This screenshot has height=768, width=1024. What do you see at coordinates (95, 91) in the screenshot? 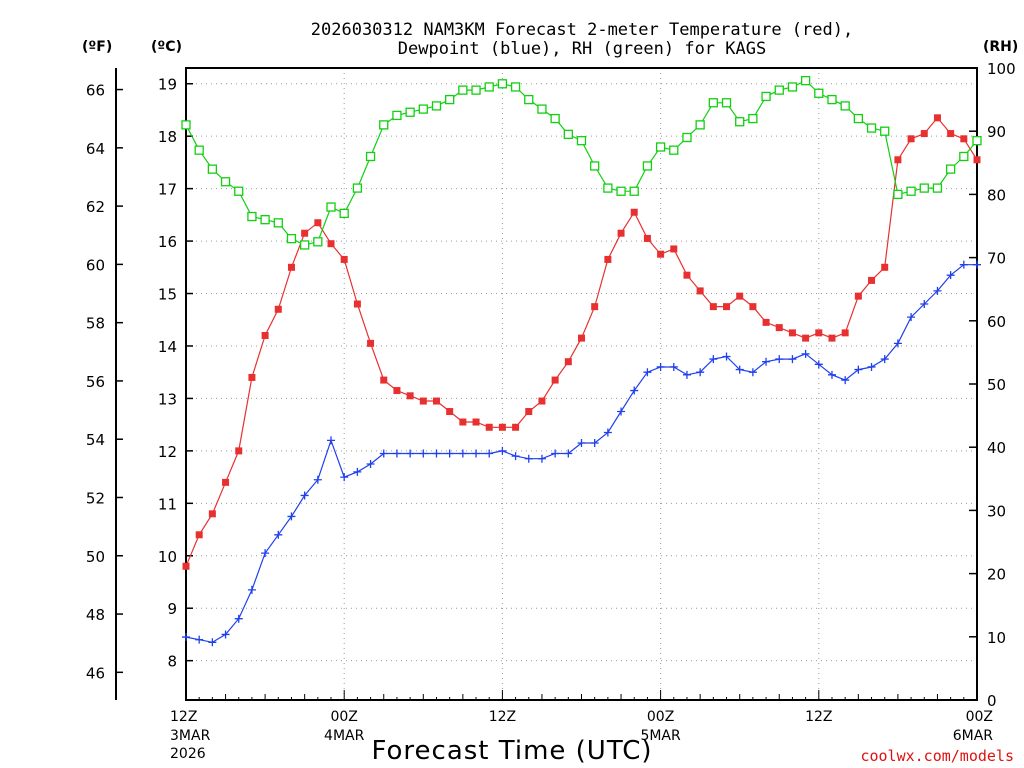
I see `fahrenheit-tick-label: 66` at bounding box center [95, 91].